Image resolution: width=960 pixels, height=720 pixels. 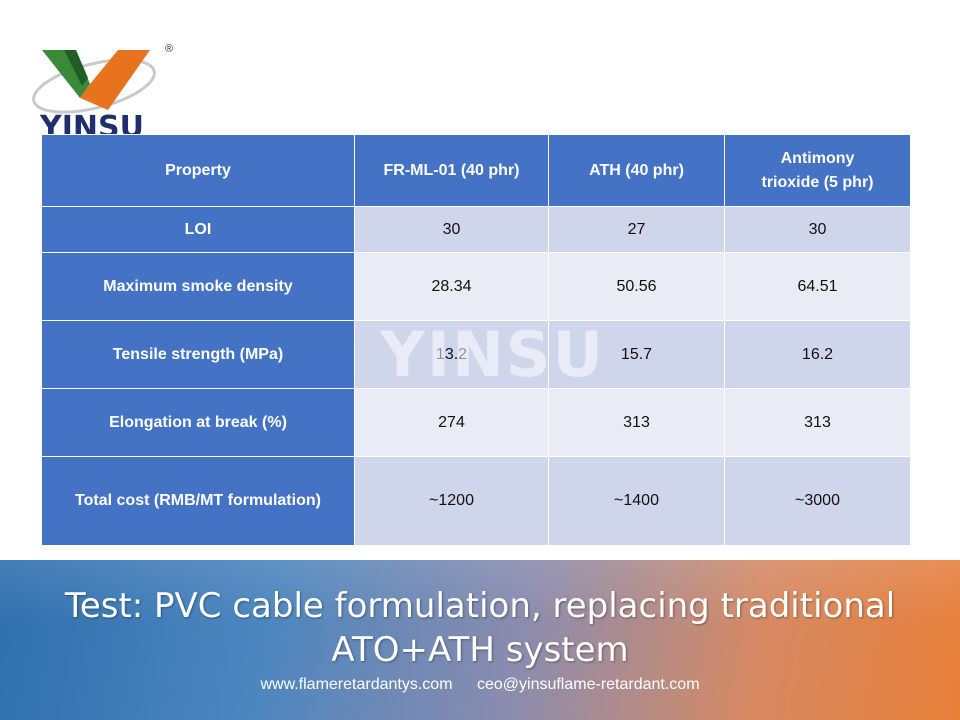 What do you see at coordinates (356, 684) in the screenshot?
I see `website-link: www.flameretardantys.com` at bounding box center [356, 684].